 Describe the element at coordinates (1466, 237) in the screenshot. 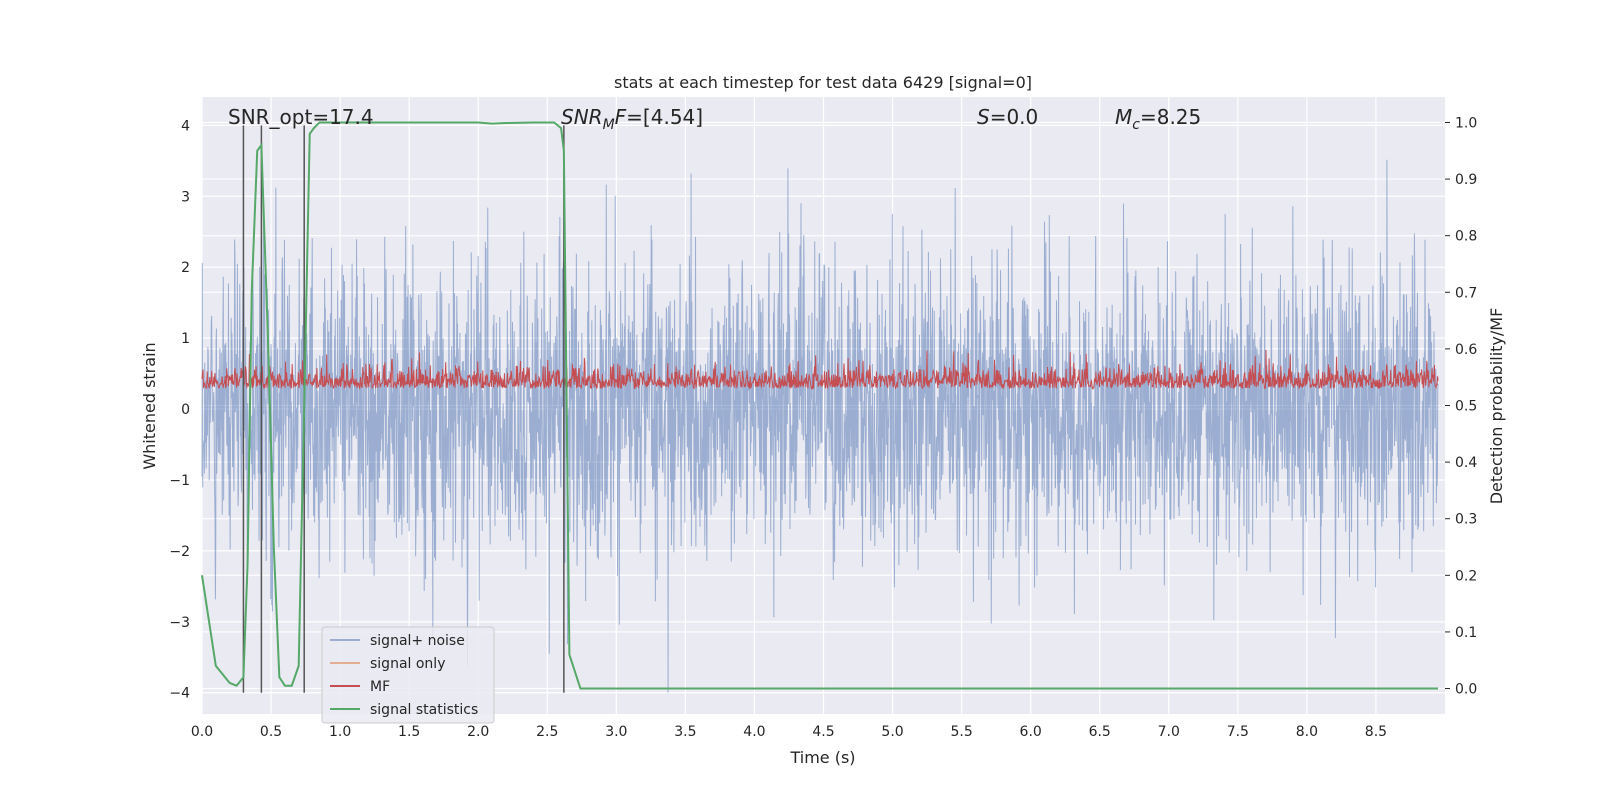

I see `y2-tick-label: 0.8` at that location.